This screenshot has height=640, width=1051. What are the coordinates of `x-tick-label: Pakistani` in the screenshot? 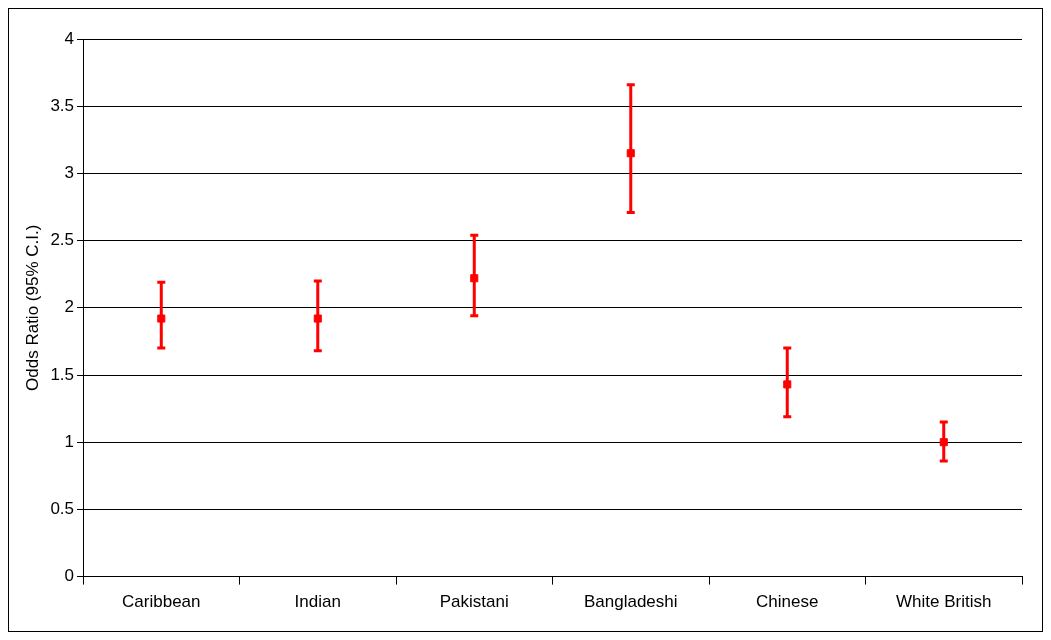 It's located at (474, 602).